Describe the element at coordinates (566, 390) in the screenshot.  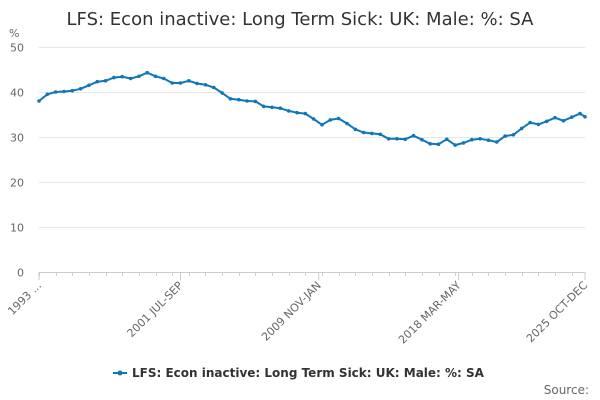
I see `source-label: Source:` at that location.